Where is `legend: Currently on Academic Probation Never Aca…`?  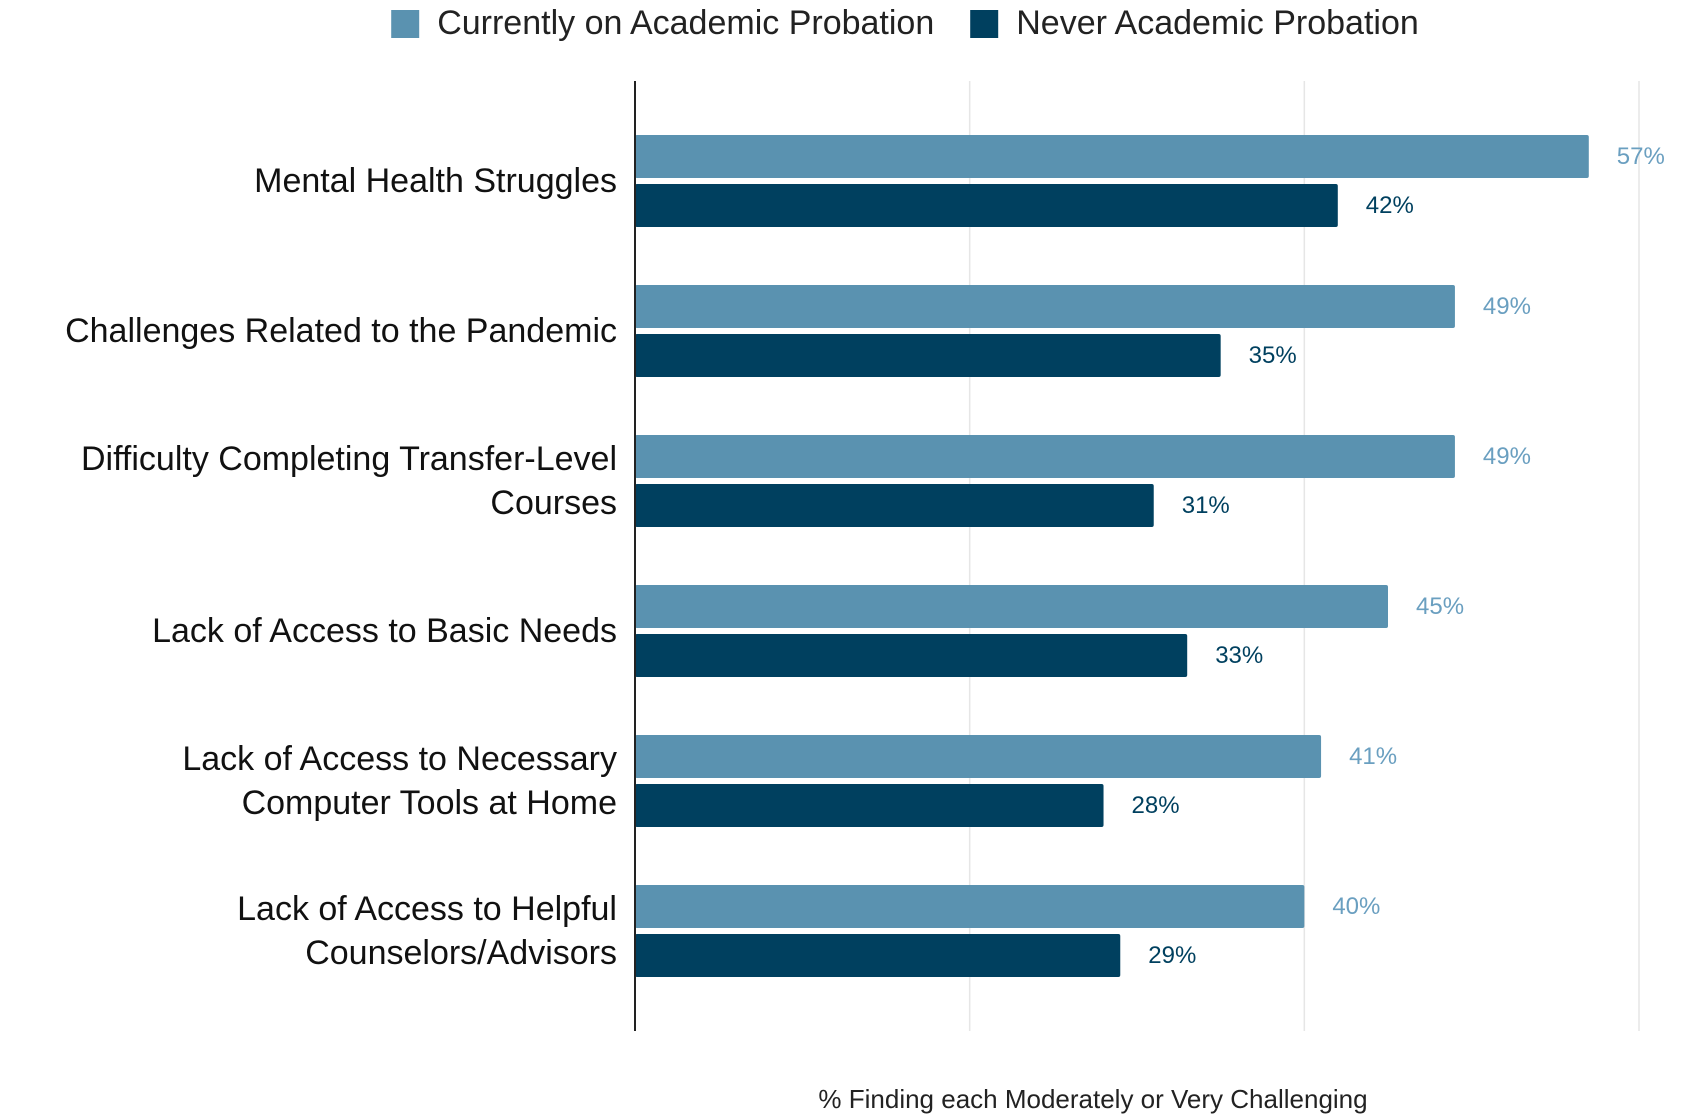
legend: Currently on Academic Probation Never Aca… is located at coordinates (905, 23).